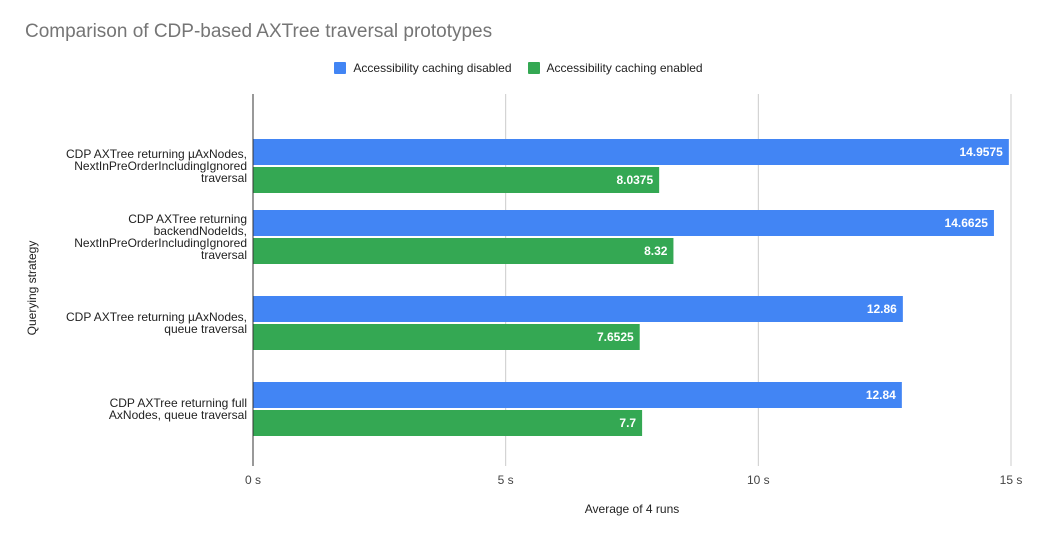 Image resolution: width=1037 pixels, height=541 pixels. What do you see at coordinates (253, 480) in the screenshot?
I see `x-tick-label: 0 s` at bounding box center [253, 480].